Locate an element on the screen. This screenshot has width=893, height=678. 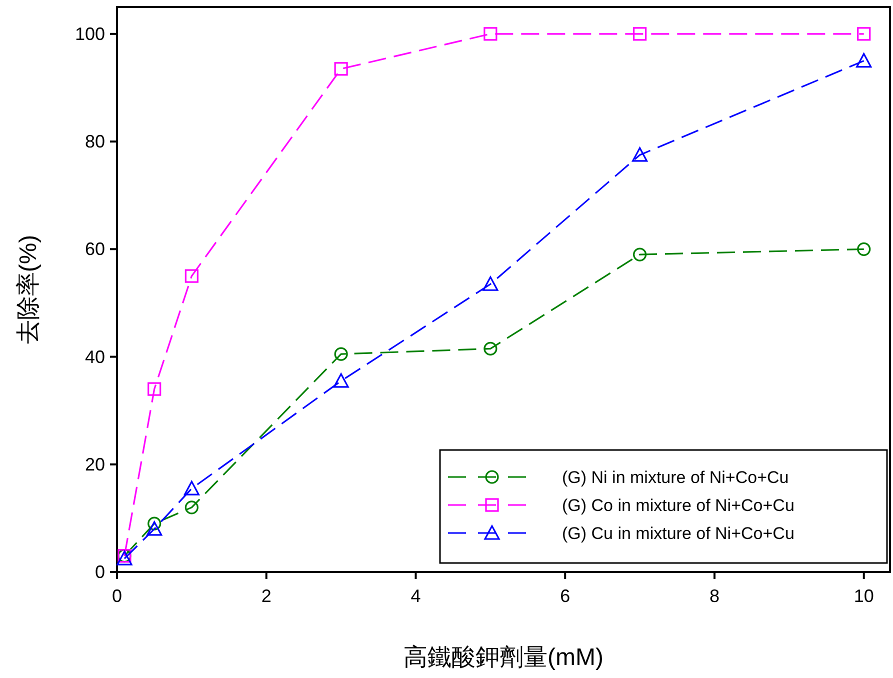
legend-label: (G) Ni in mixture of Ni+Co+Cu is located at coordinates (675, 477).